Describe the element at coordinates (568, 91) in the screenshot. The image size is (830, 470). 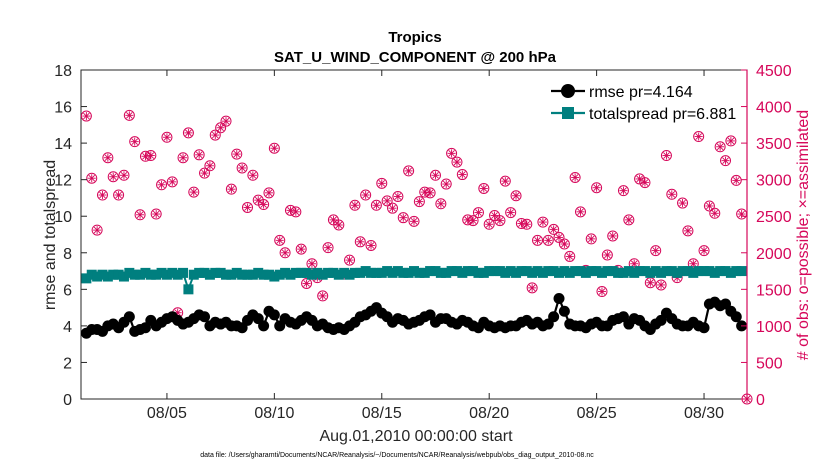
I see `legend-rmse-marker` at that location.